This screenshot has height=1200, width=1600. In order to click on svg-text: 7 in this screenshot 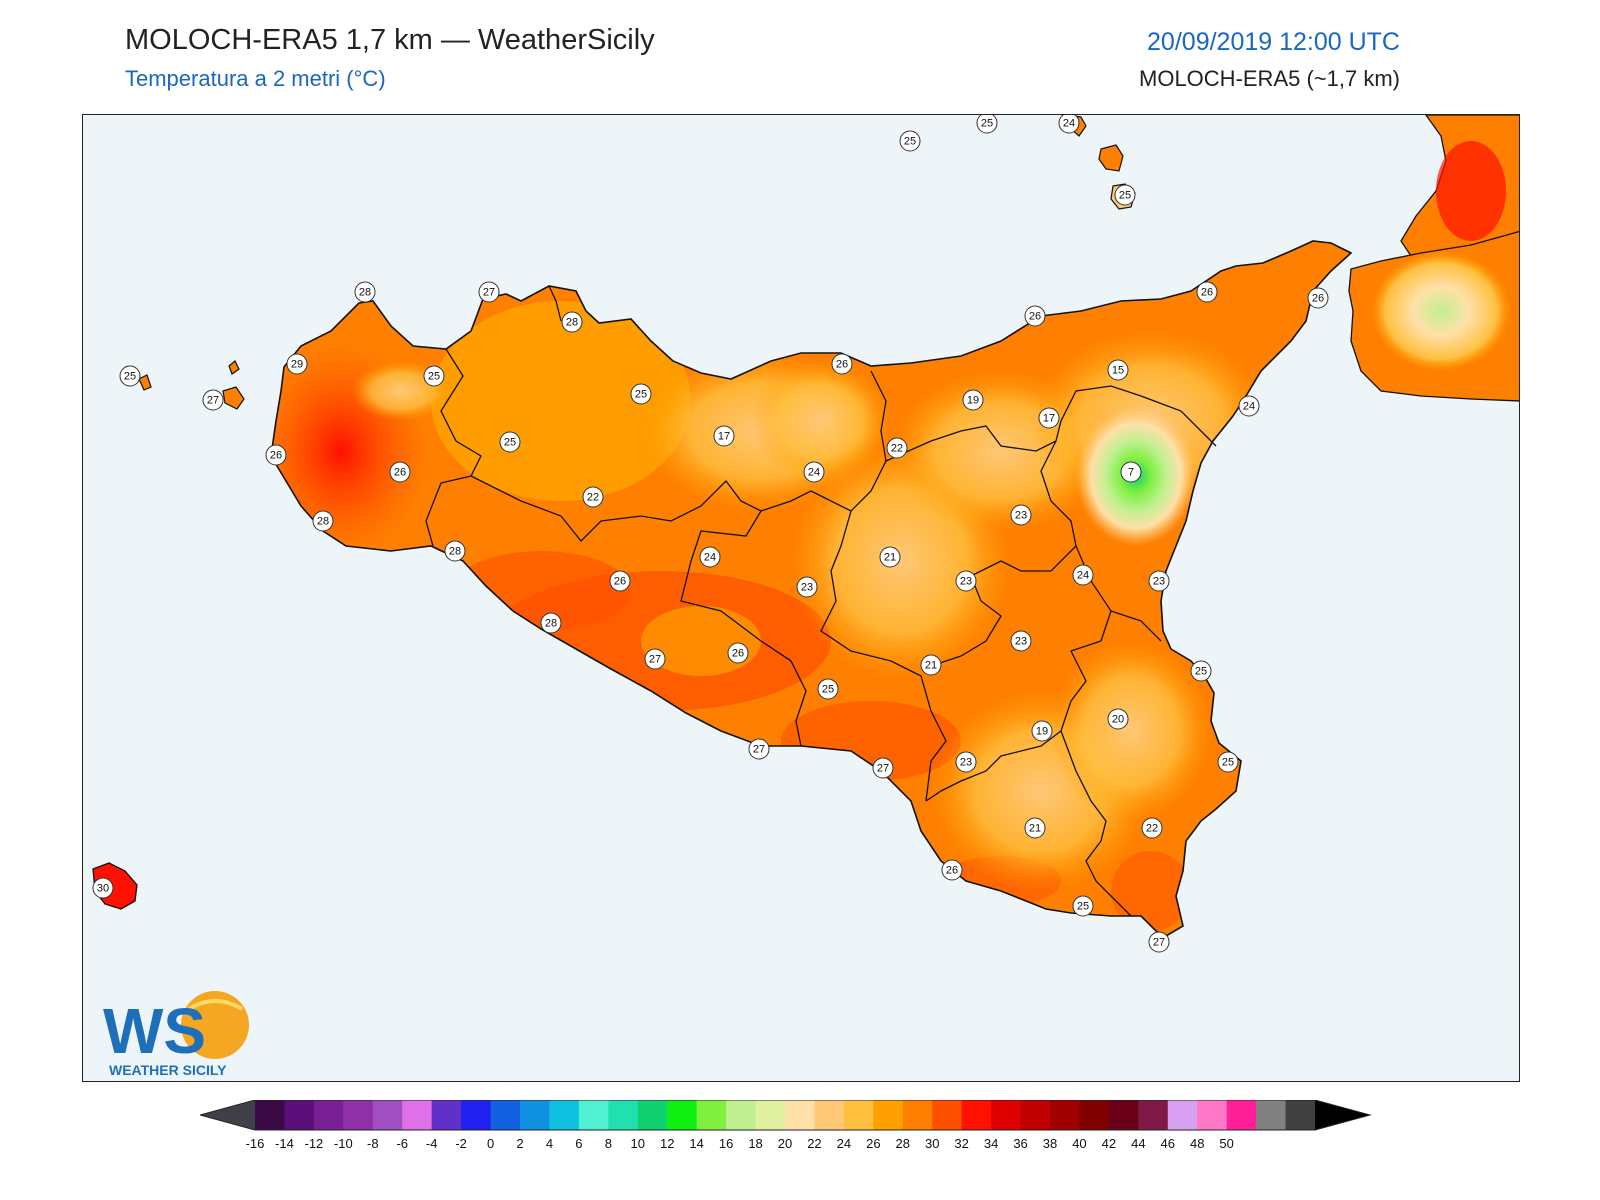, I will do `click(1131, 473)`.